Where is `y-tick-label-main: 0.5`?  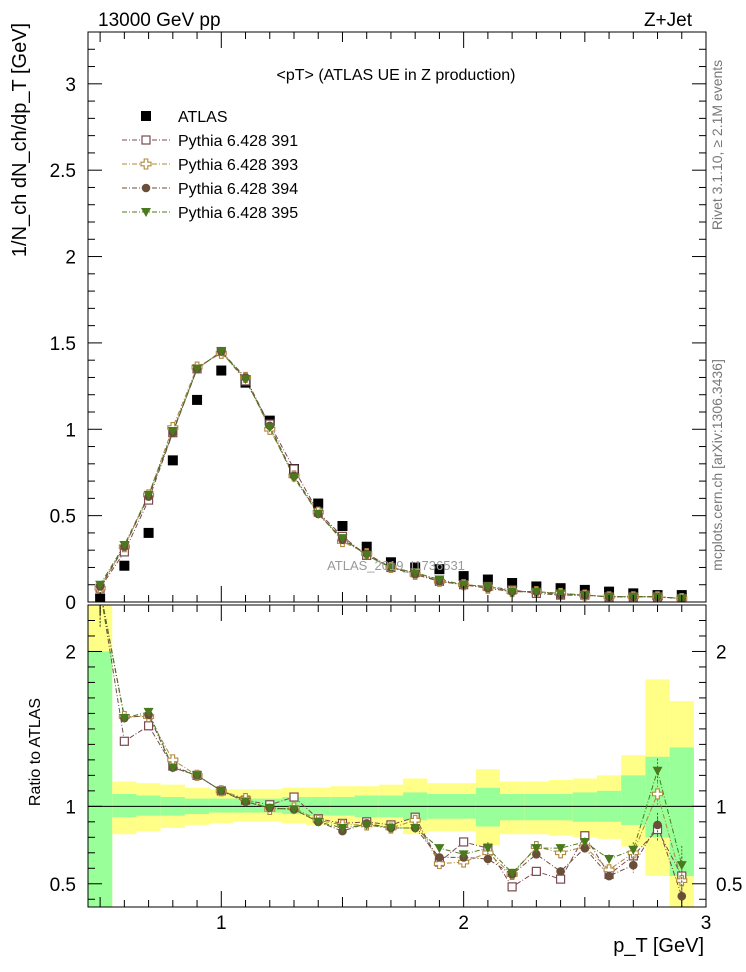 y-tick-label-main: 0.5 is located at coordinates (63, 517).